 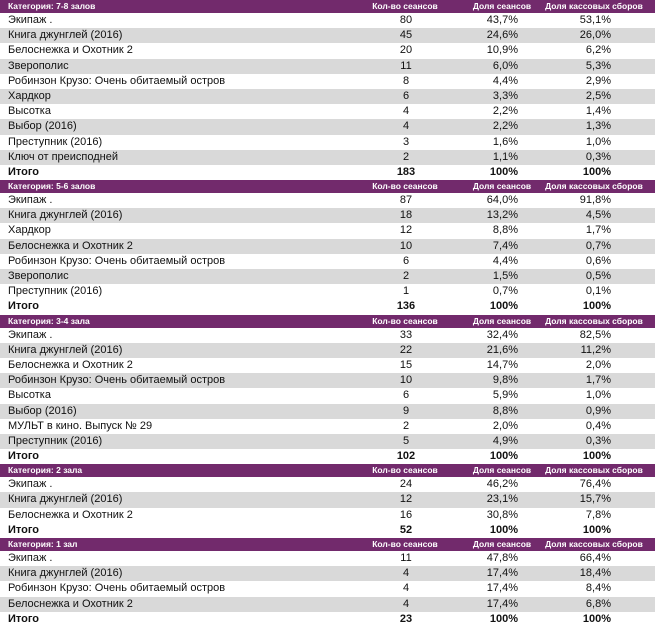 What do you see at coordinates (42, 410) in the screenshot?
I see `movie-name: Выбор (2016)` at bounding box center [42, 410].